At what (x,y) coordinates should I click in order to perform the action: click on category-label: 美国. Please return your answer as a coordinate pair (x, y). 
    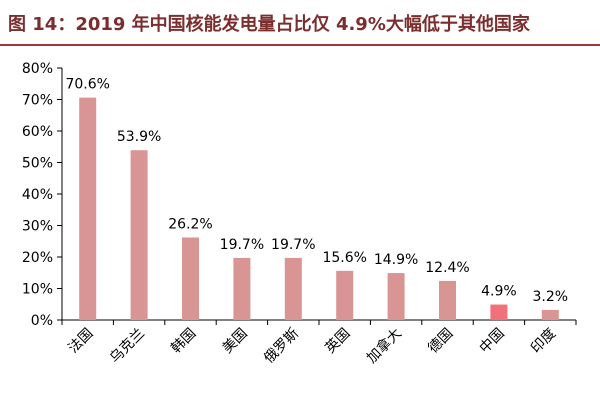
    Looking at the image, I should click on (235, 341).